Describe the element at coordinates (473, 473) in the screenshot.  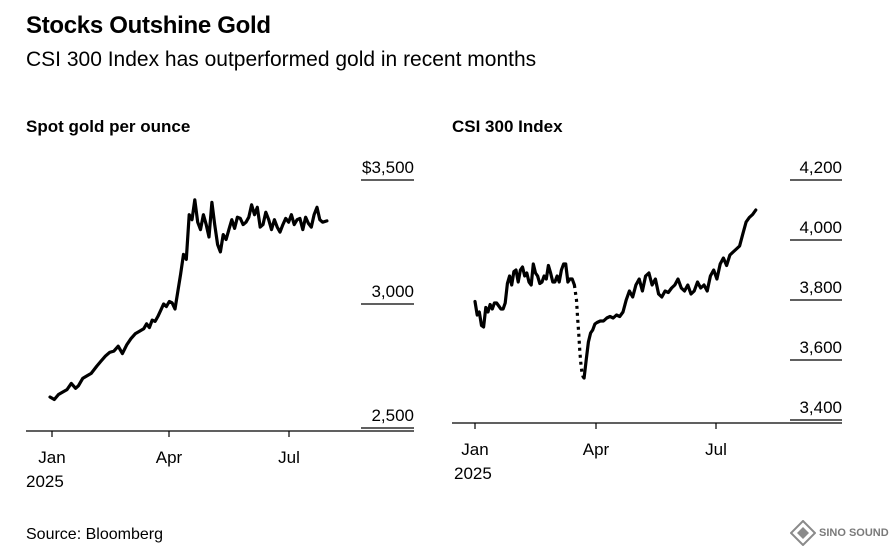
I see `csi-x-year-label: 2025` at that location.